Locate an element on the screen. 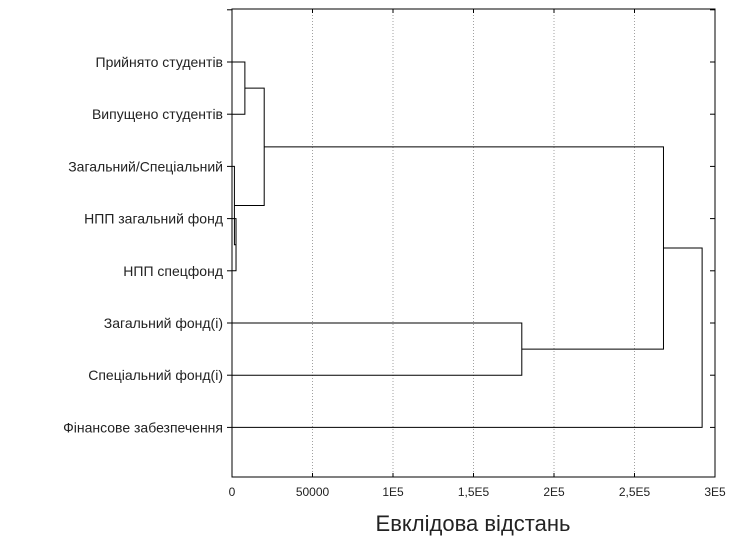 The height and width of the screenshot is (547, 732). leaf-label: Фінансове забезпечення is located at coordinates (143, 427).